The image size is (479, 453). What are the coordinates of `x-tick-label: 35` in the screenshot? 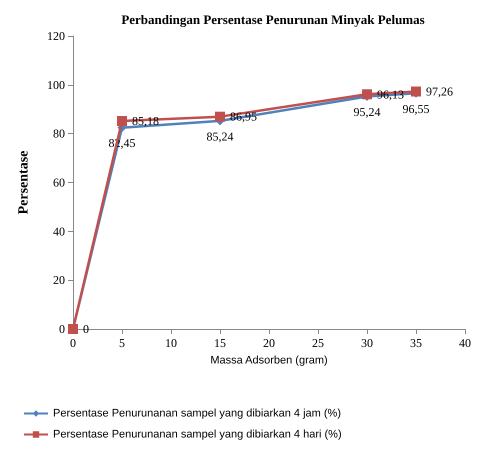 It's located at (416, 343).